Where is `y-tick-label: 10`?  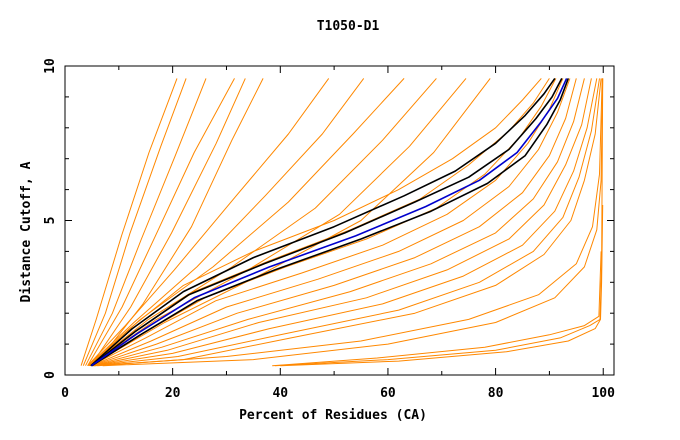
y-tick-label: 10 is located at coordinates (50, 66).